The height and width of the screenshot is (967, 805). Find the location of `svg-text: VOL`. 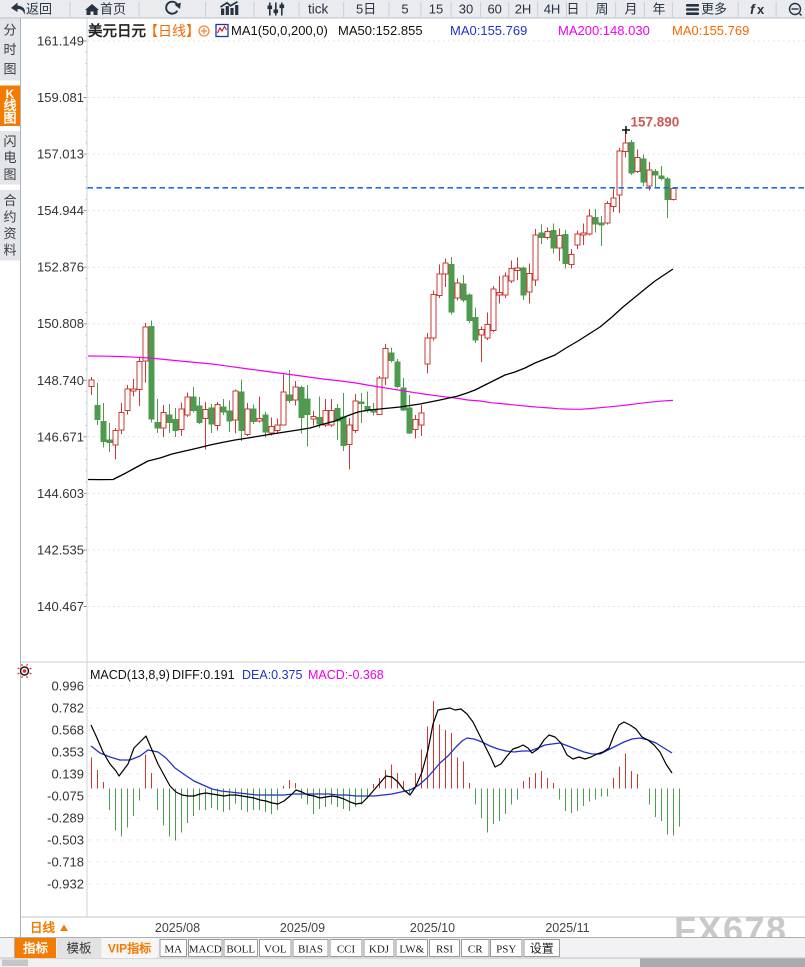

svg-text: VOL is located at coordinates (275, 950).